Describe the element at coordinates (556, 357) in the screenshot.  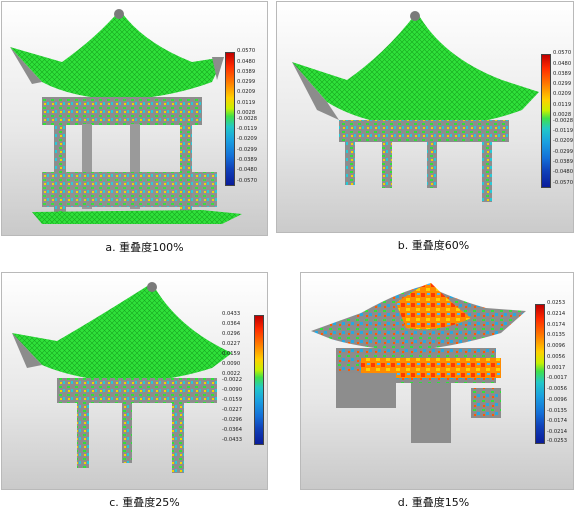
I see `scale-tick: 0.0056` at that location.